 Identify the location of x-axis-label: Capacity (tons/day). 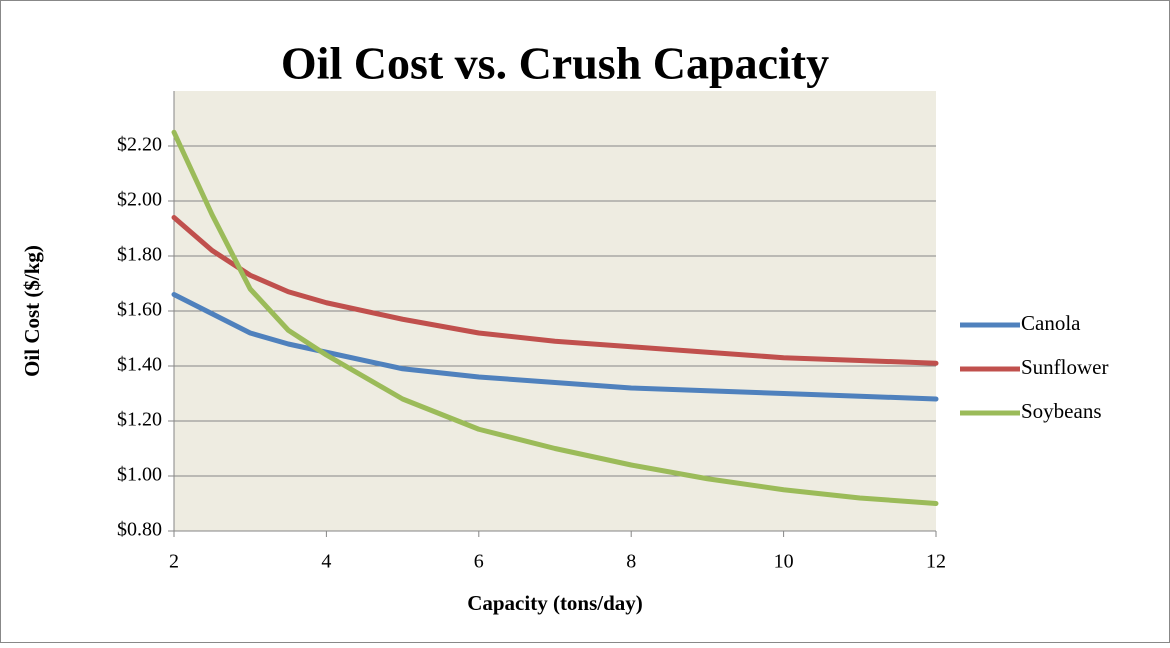
(555, 603).